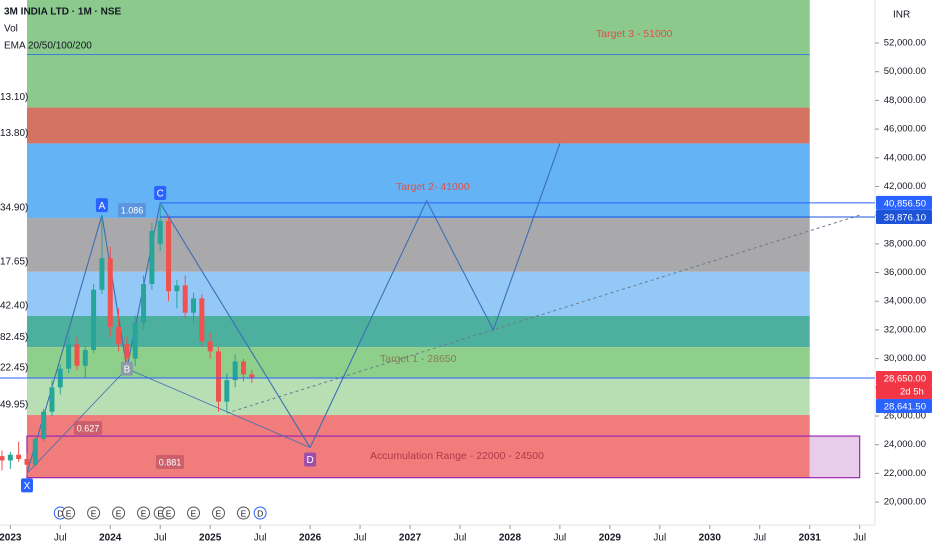 This screenshot has height=550, width=932. Describe the element at coordinates (14, 306) in the screenshot. I see `fib-label: 42.40)` at that location.